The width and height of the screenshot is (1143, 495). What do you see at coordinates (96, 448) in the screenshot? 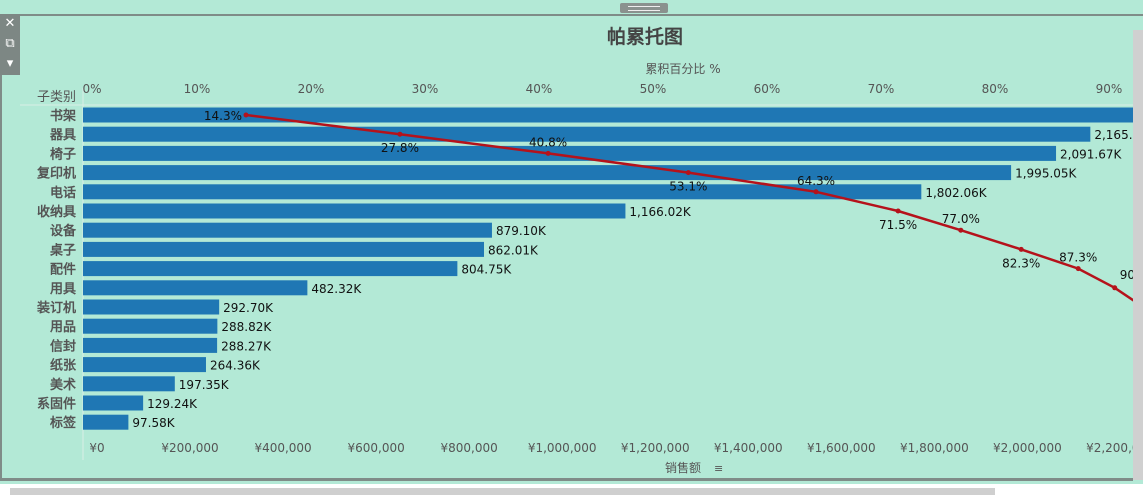
I see `x-tick-label: ¥0` at bounding box center [96, 448].